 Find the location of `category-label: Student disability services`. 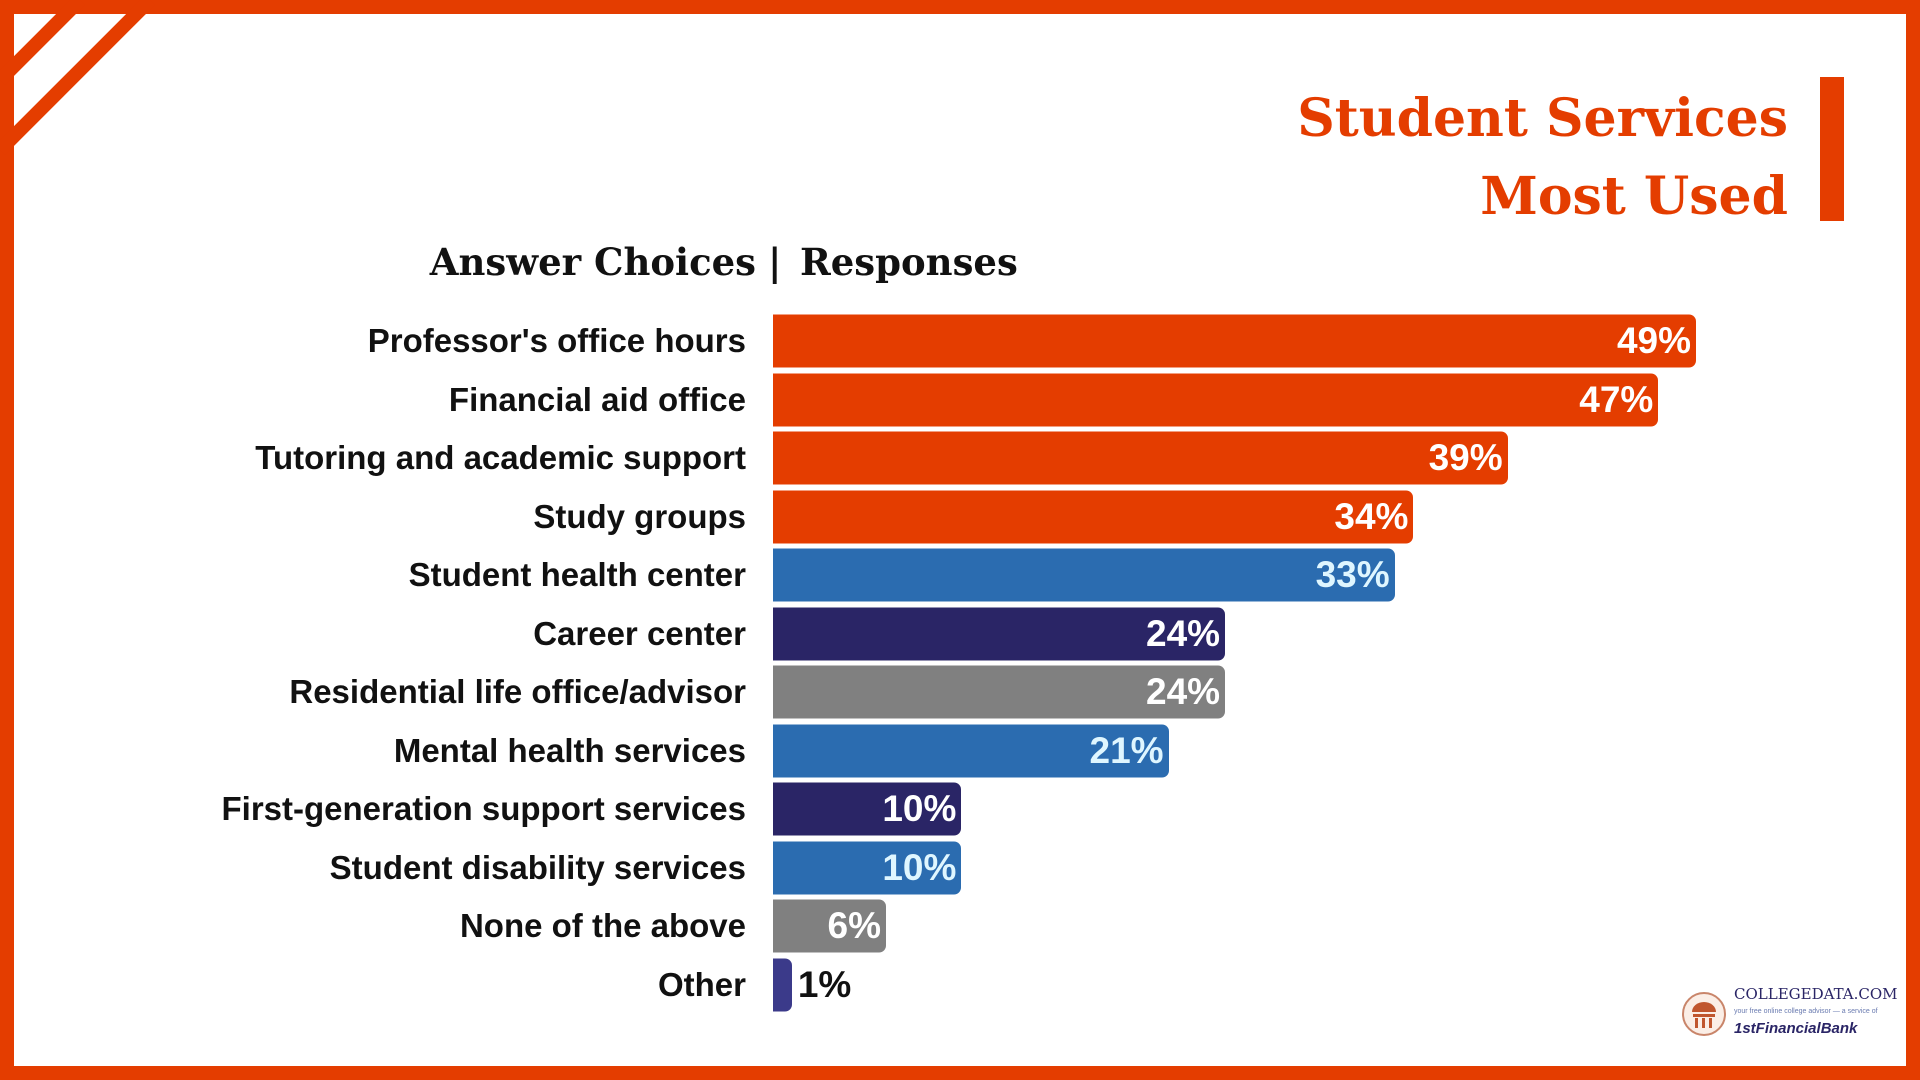

category-label: Student disability services is located at coordinates (537, 867).